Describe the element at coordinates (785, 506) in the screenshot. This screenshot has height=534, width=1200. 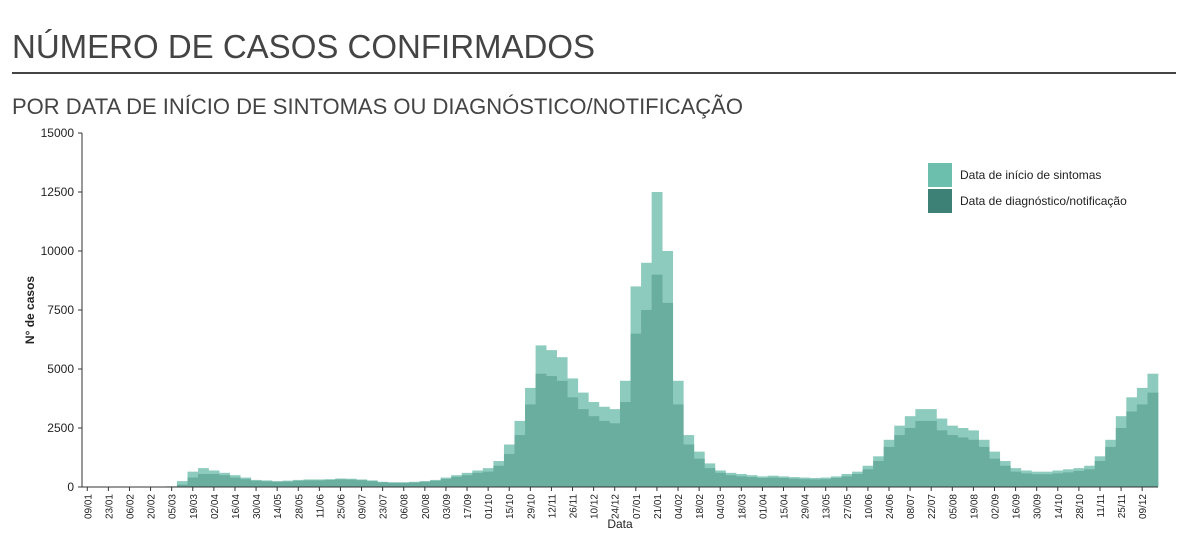
I see `x-tick-label: 15/04` at that location.